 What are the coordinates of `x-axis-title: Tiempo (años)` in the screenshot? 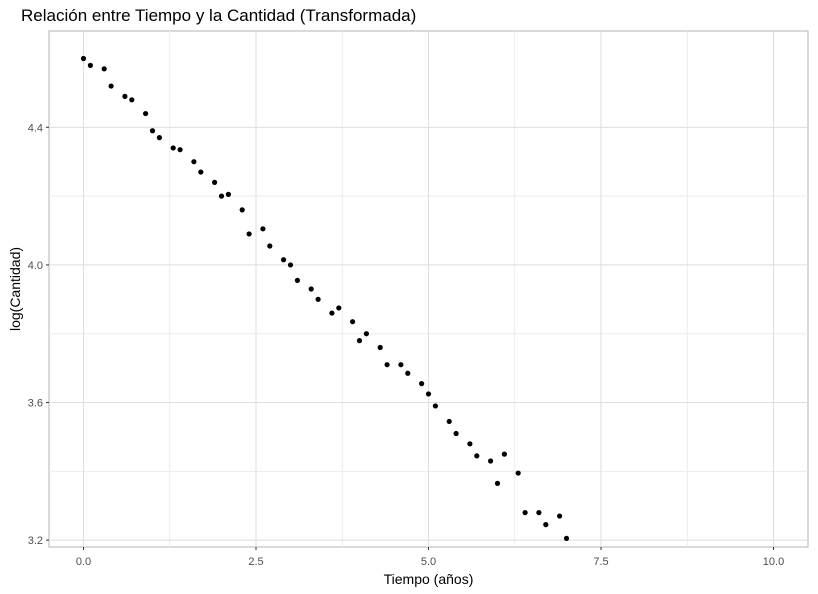 It's located at (429, 579).